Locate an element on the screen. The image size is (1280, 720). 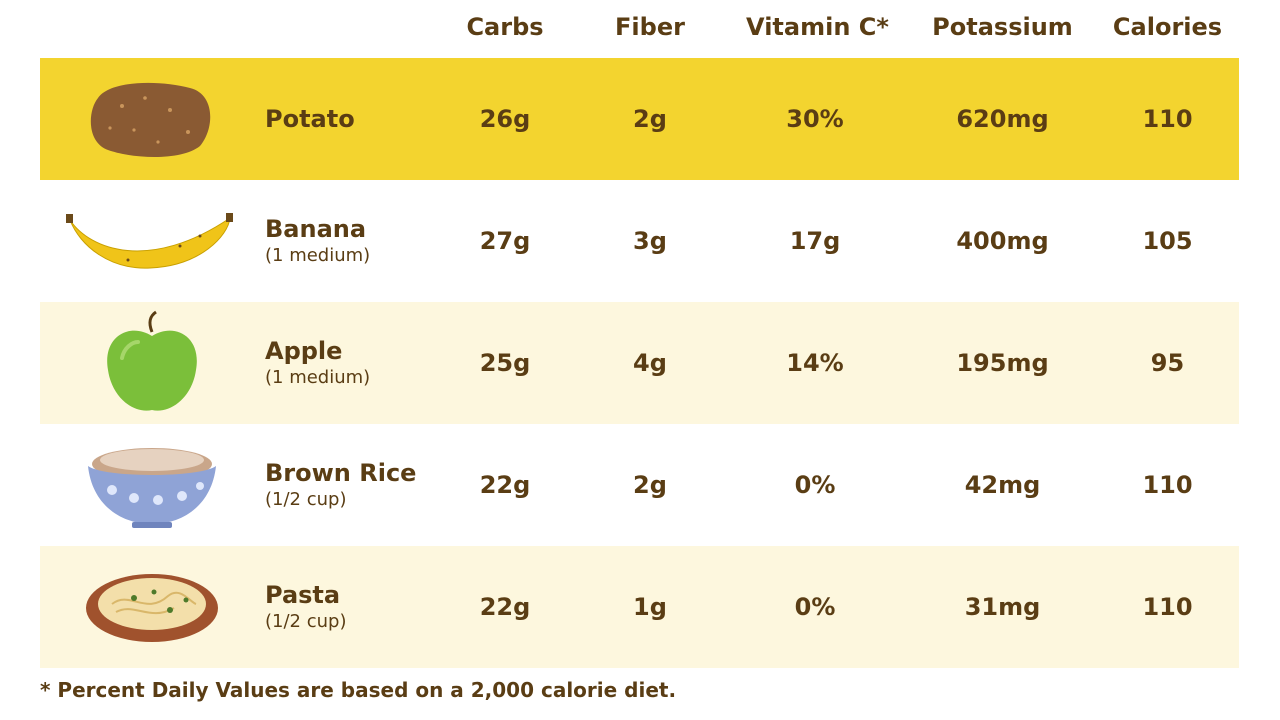
potassium-value: 400mg is located at coordinates (1002, 241).